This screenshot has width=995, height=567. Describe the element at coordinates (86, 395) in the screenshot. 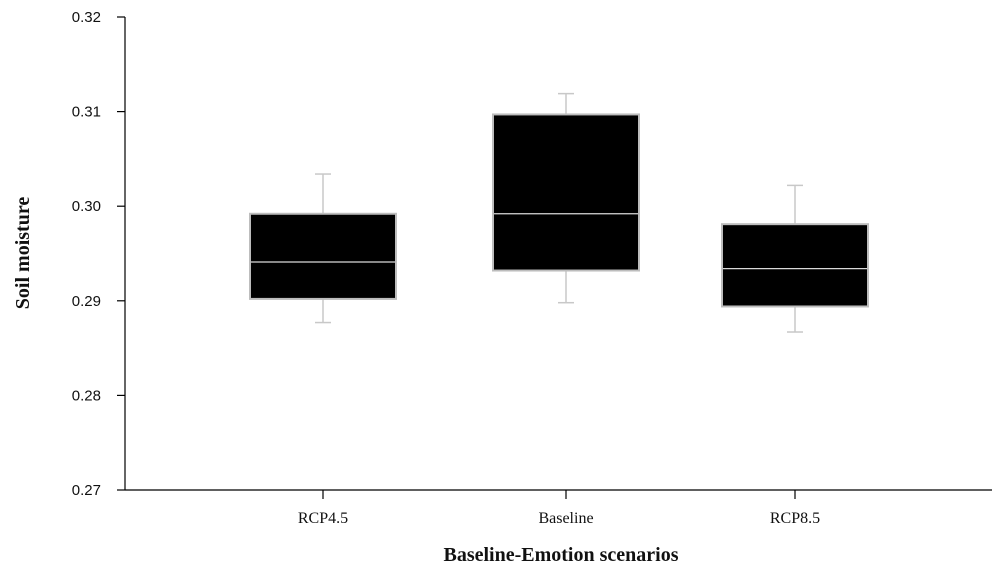

I see `y-tick-label: 0.28` at that location.